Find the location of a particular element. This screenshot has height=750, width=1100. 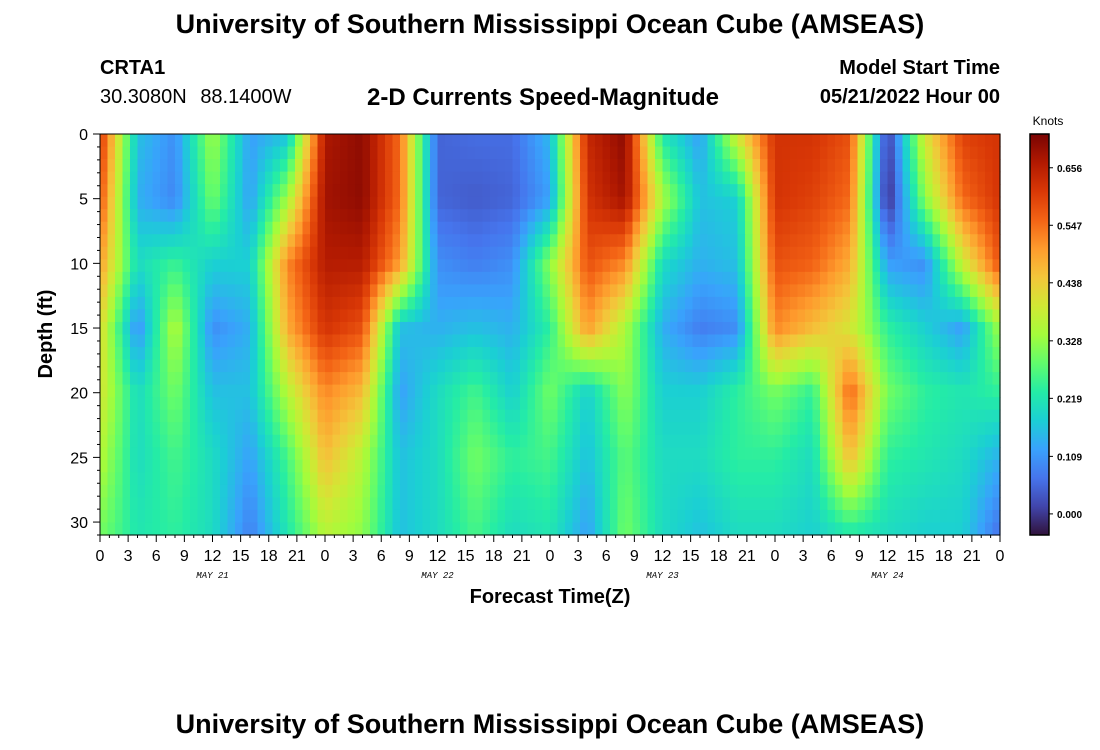

x-tick-label: 6 is located at coordinates (156, 556).